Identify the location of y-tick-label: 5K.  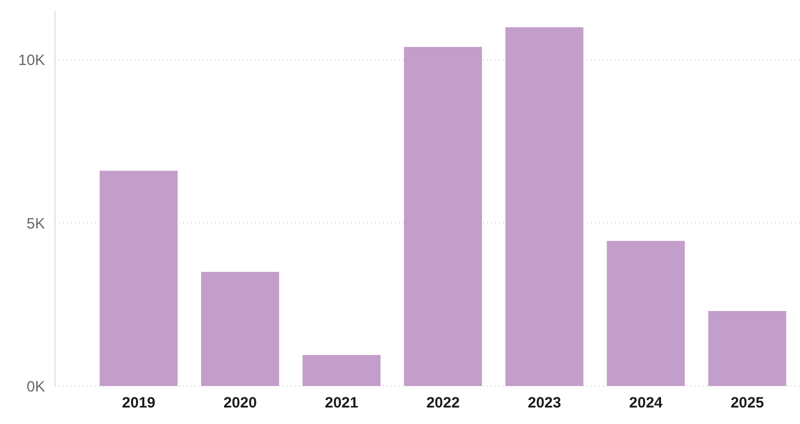
(35, 223).